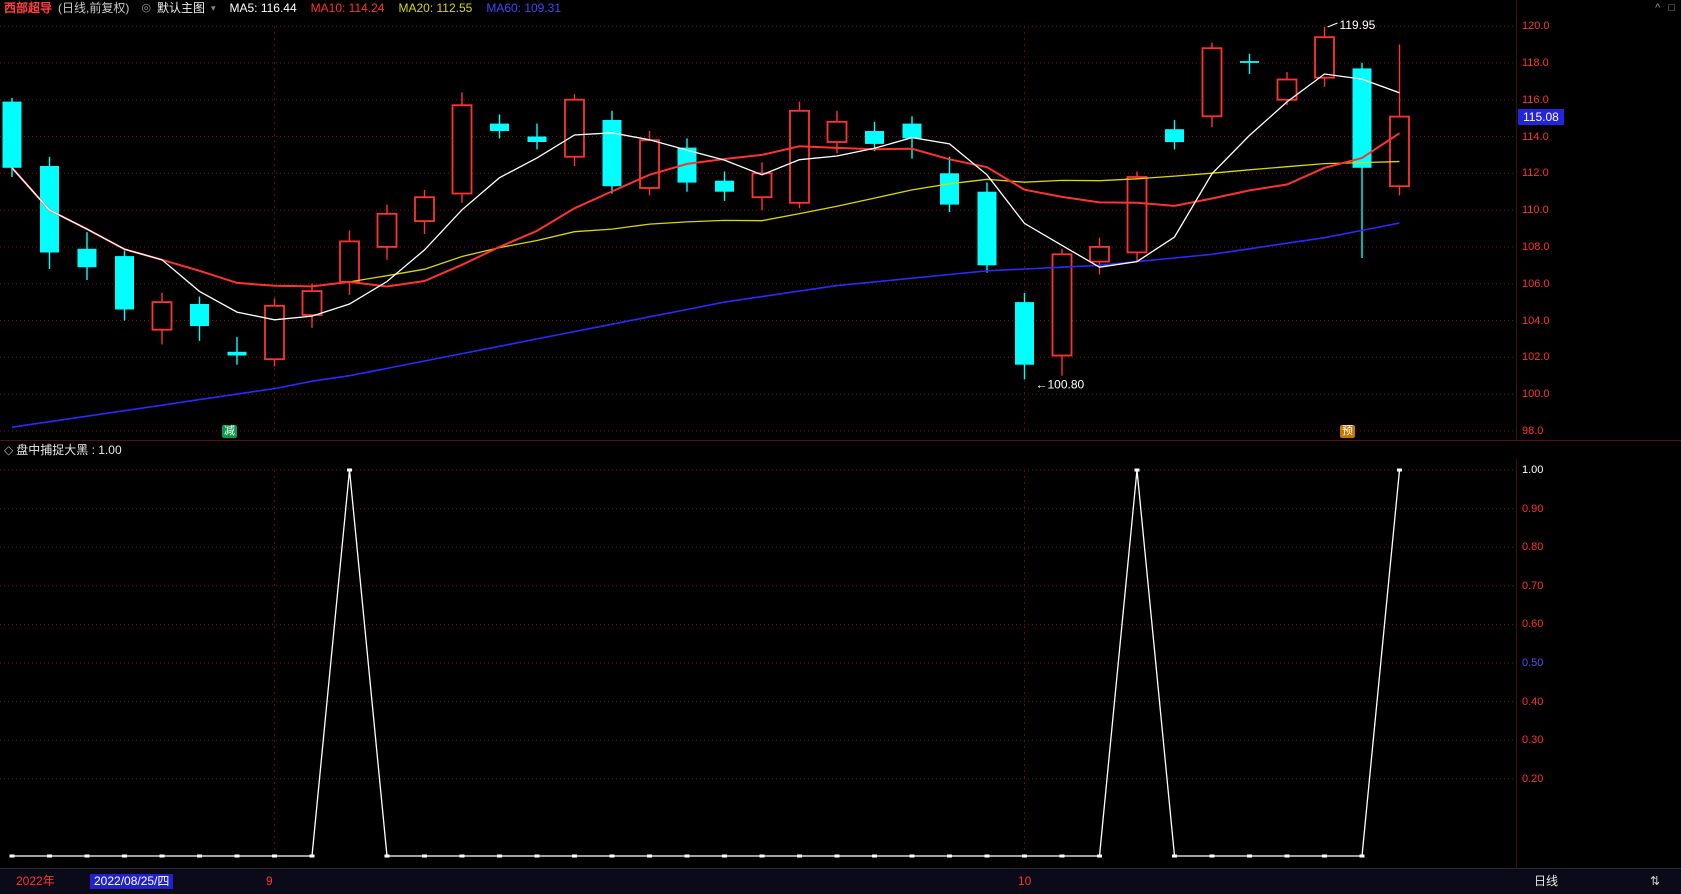 The height and width of the screenshot is (894, 1681). What do you see at coordinates (52, 450) in the screenshot?
I see `indicator-name: 盘中捕捉大黑` at bounding box center [52, 450].